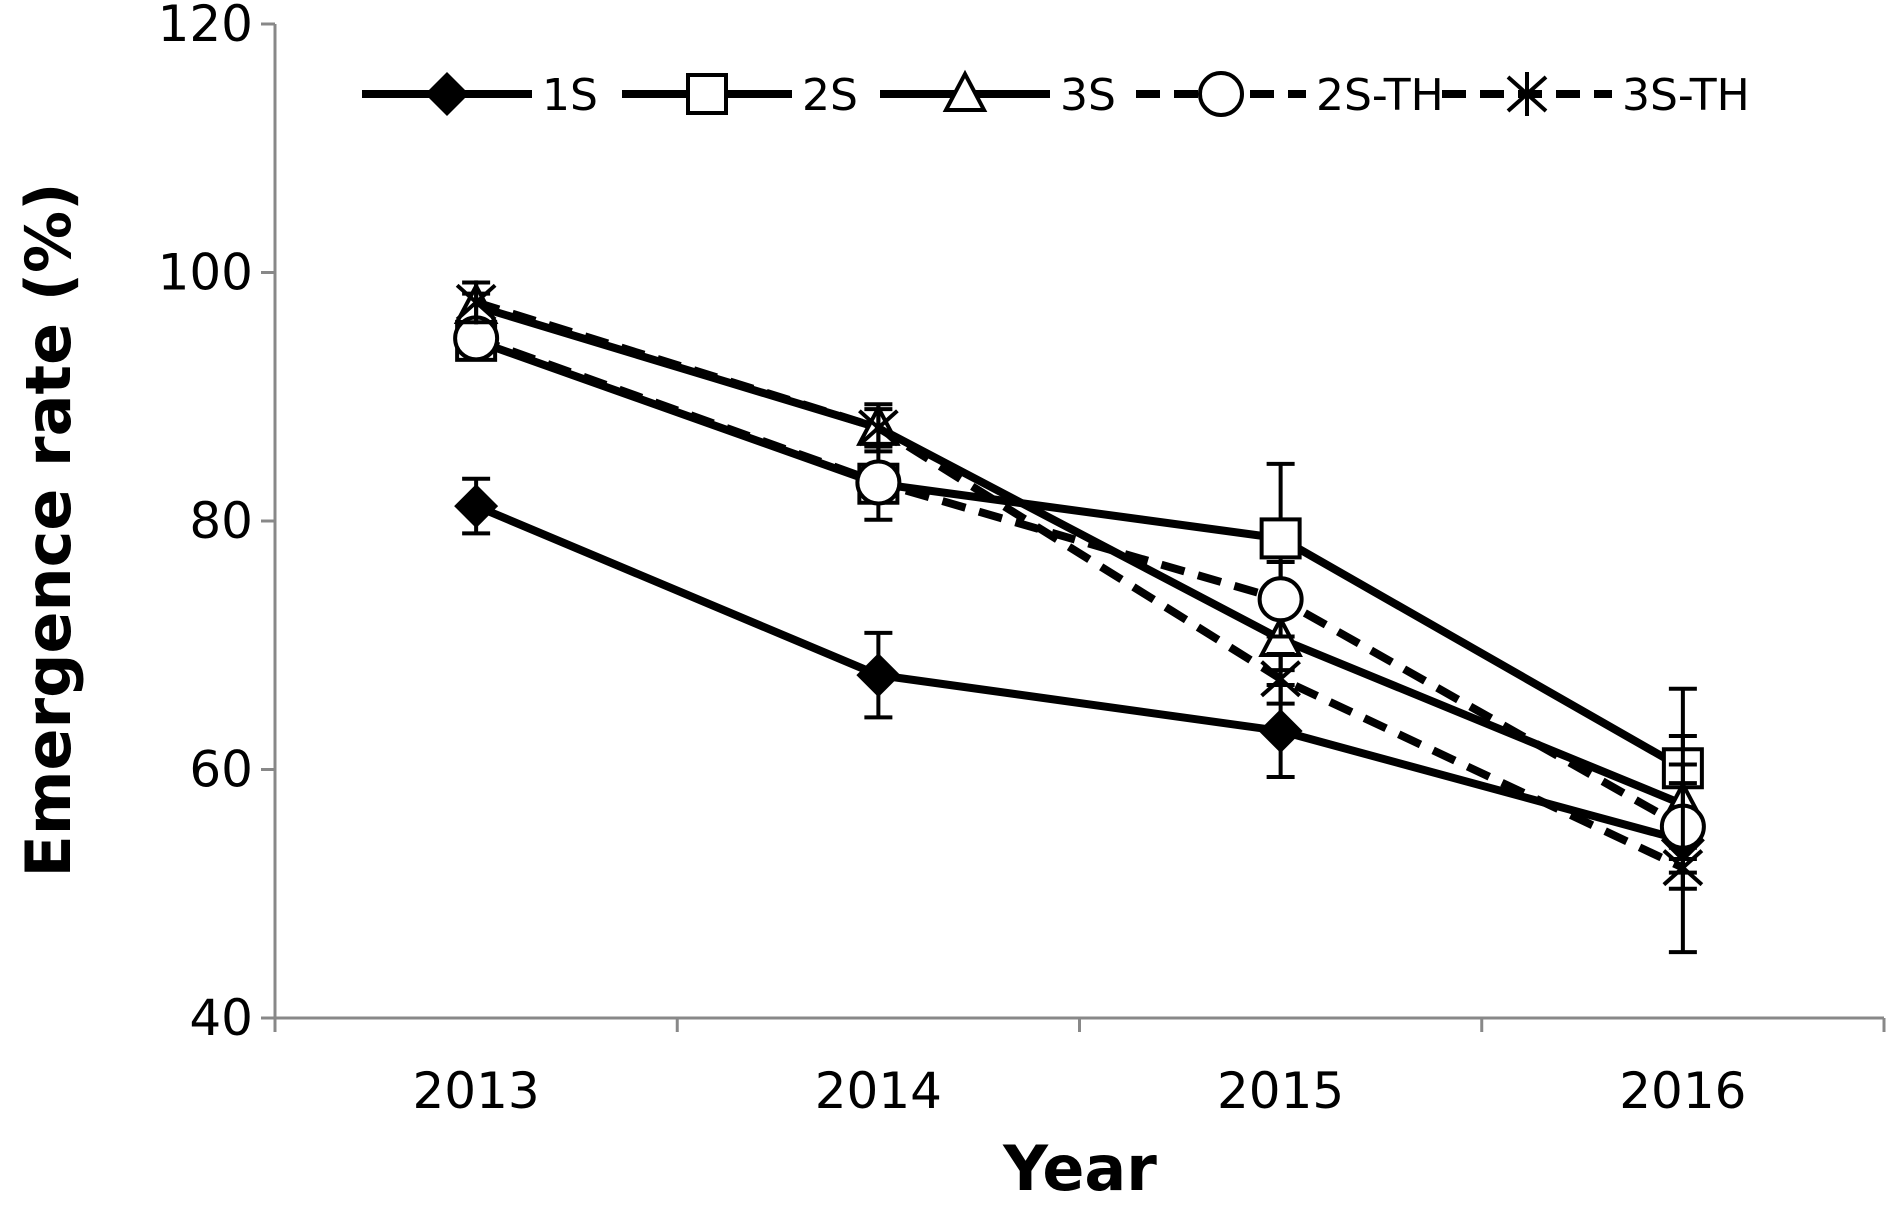  I want to click on triangle-marker, so click(965, 90).